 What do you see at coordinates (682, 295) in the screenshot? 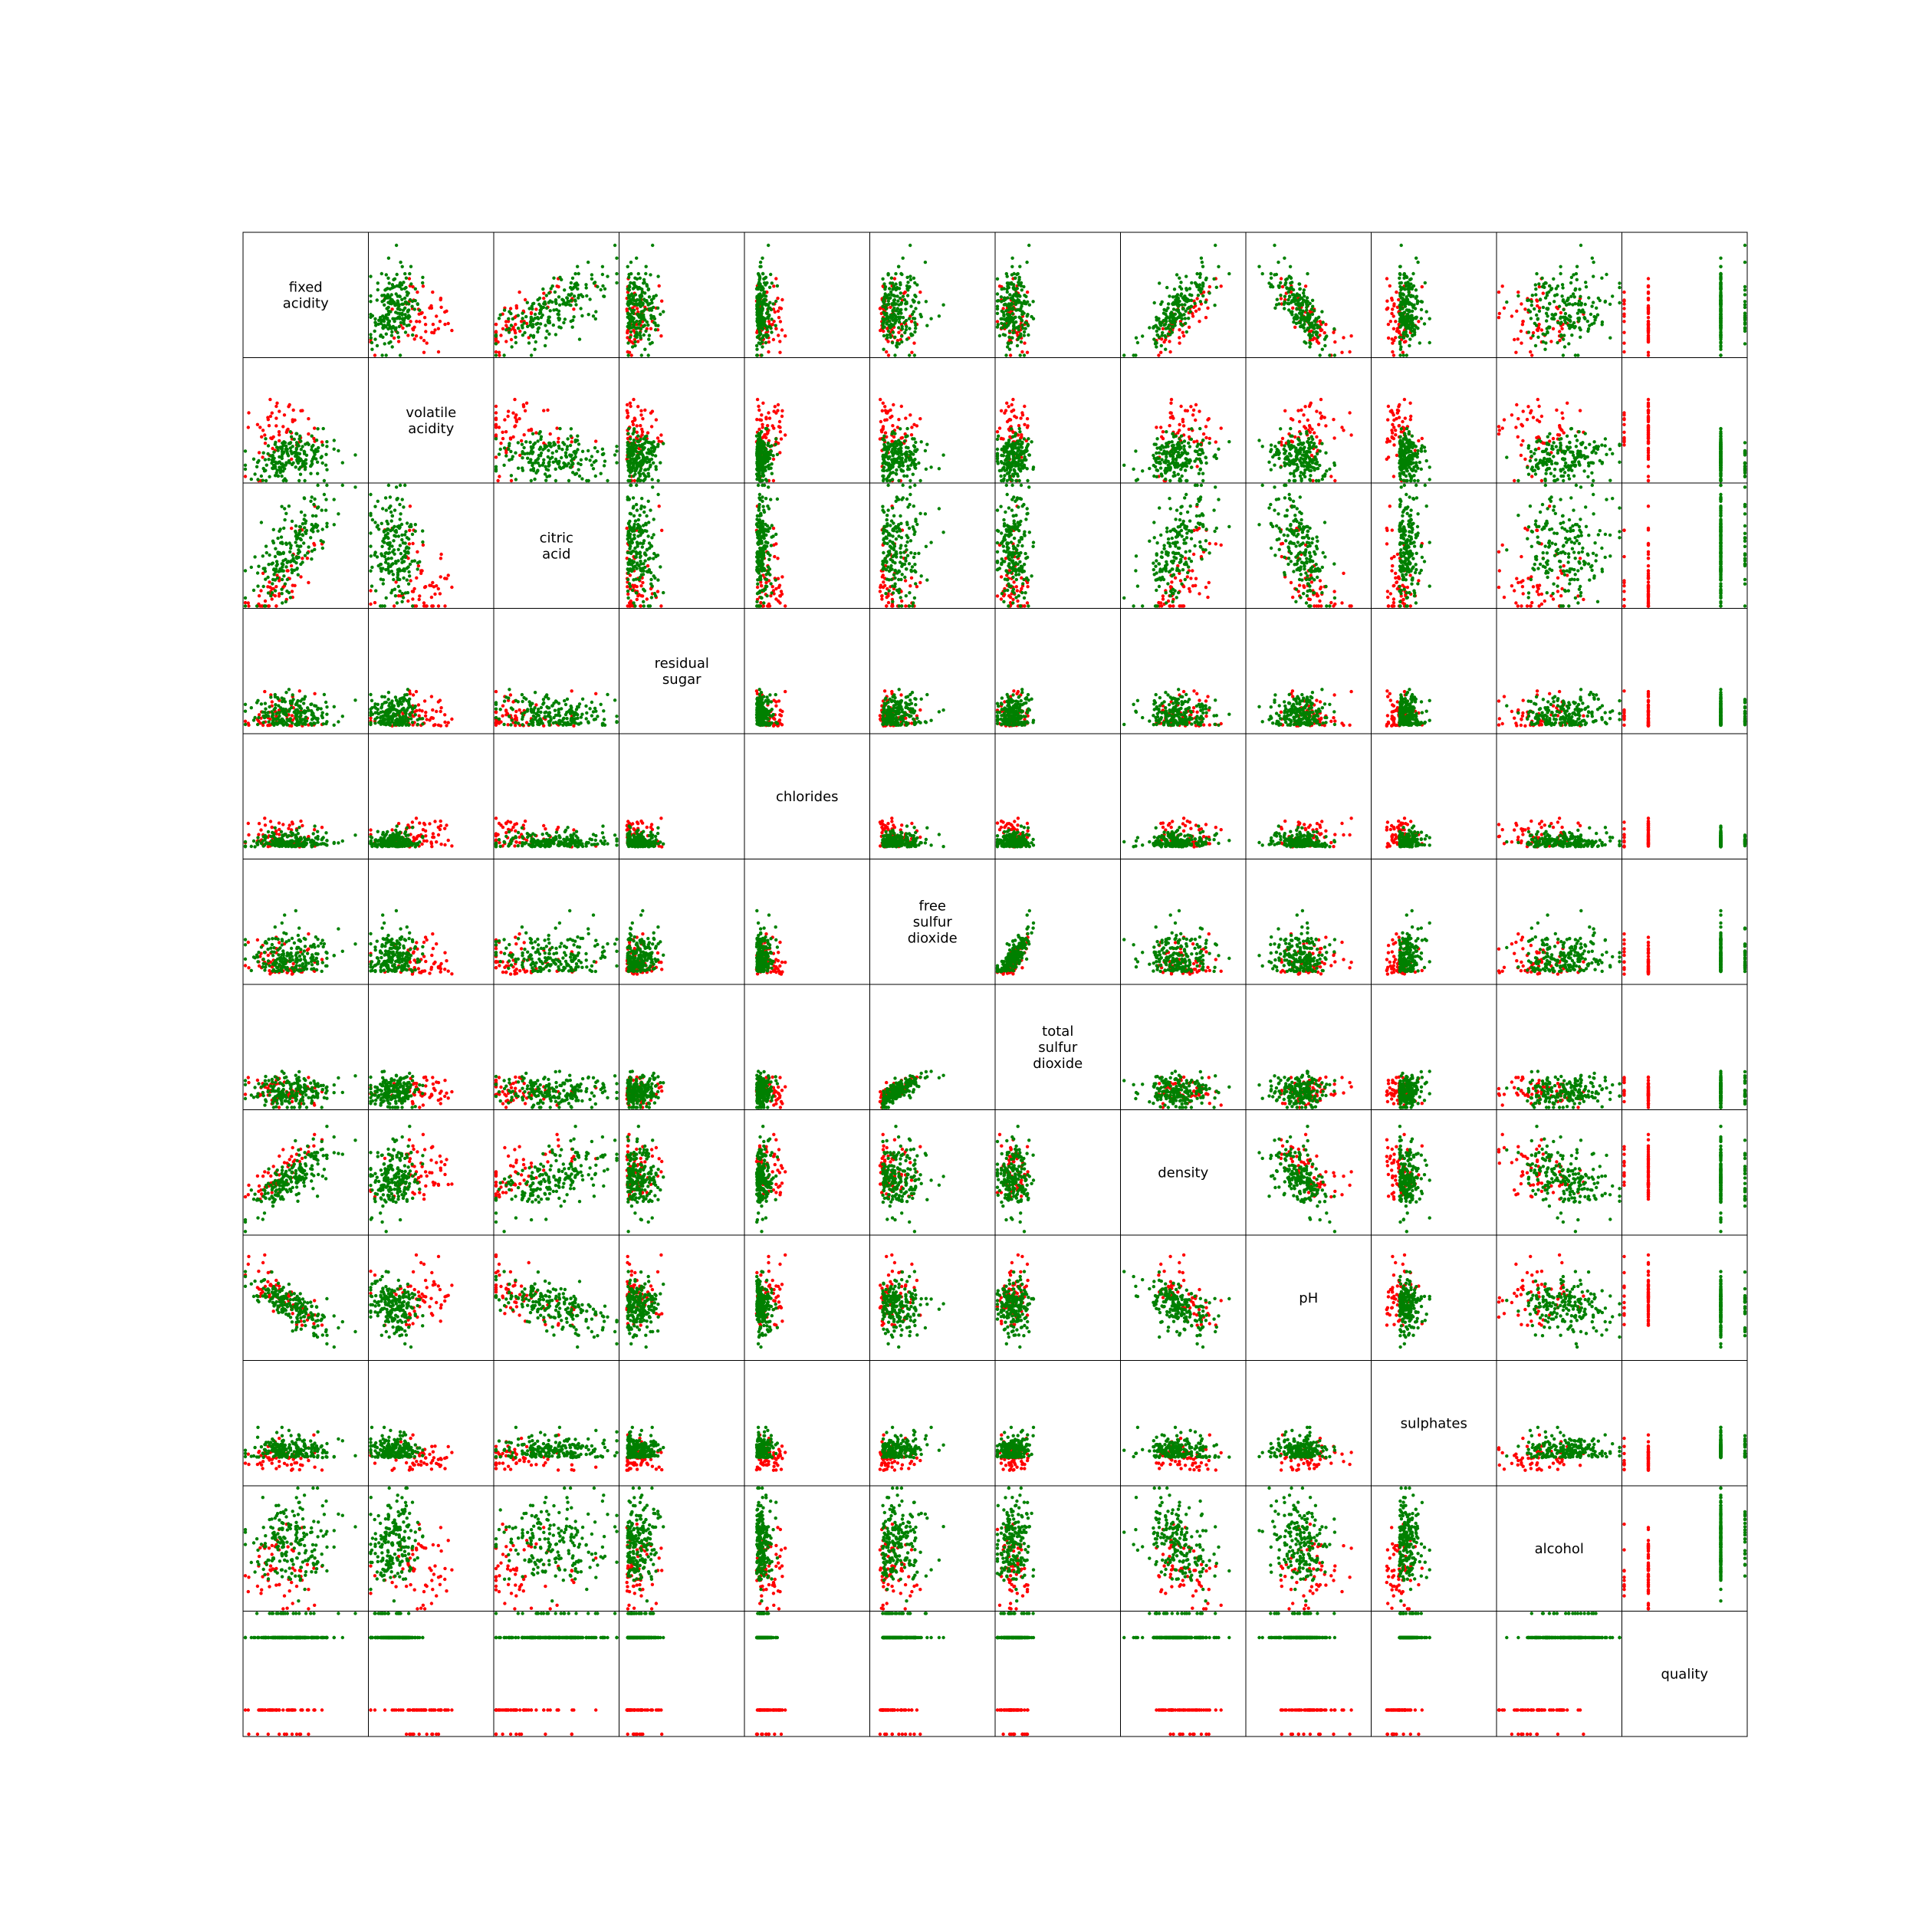
I see `cell-frame` at bounding box center [682, 295].